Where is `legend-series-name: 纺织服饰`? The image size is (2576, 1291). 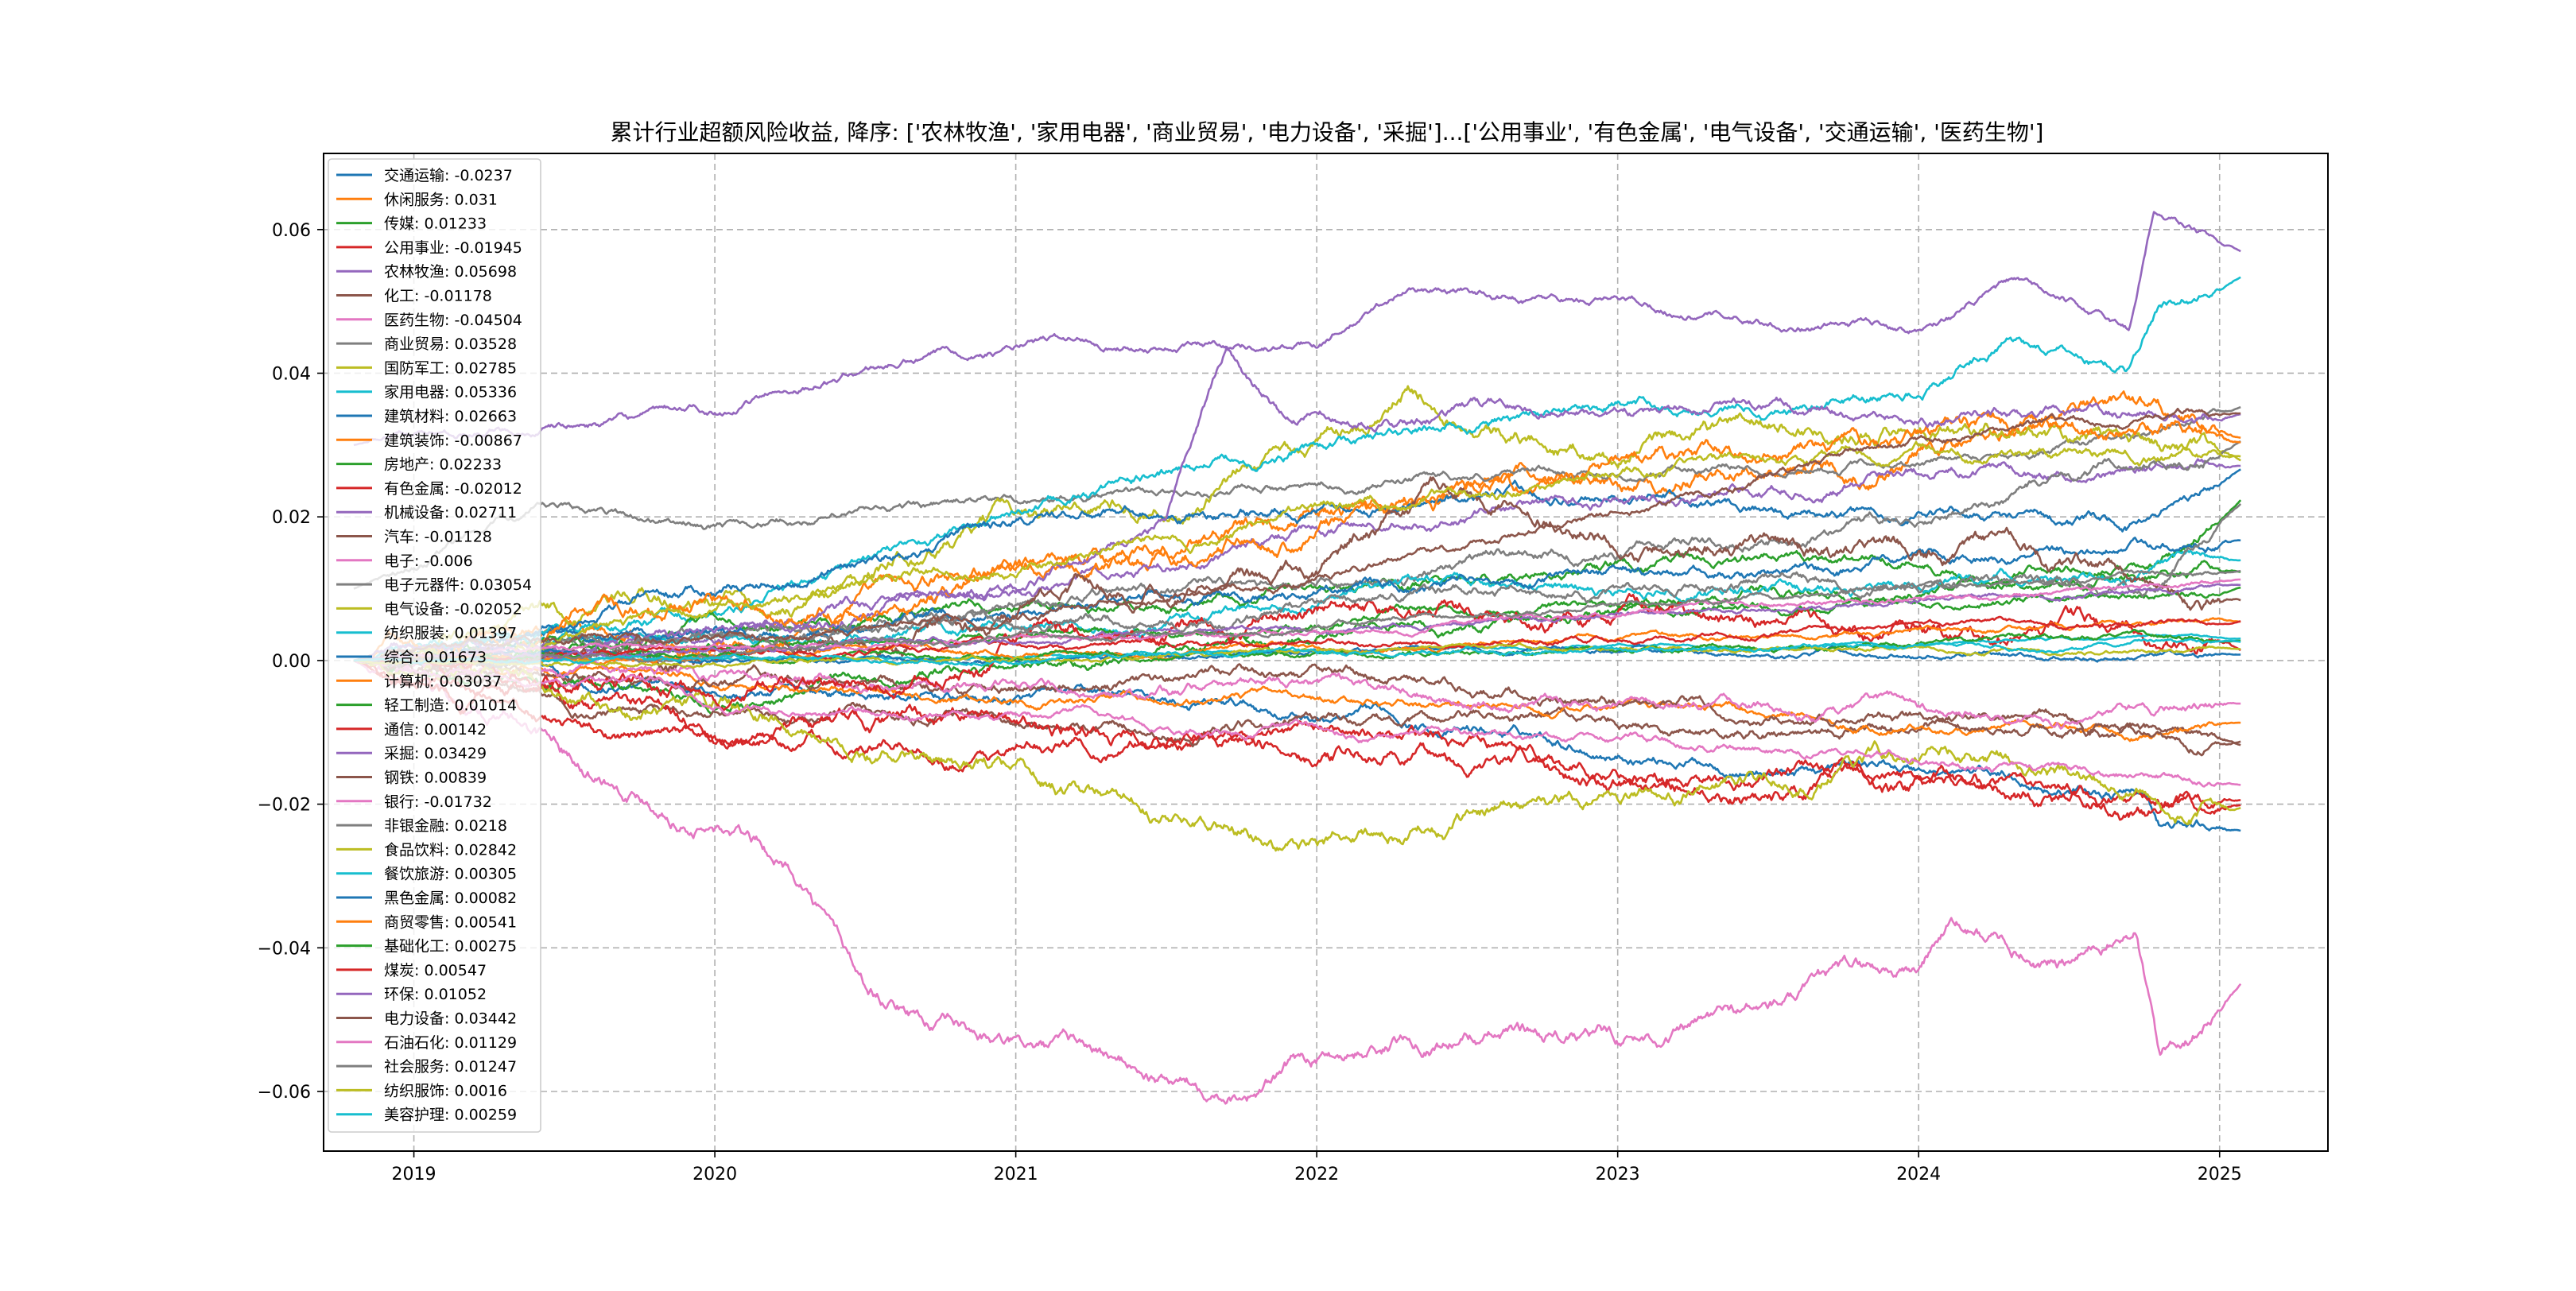
legend-series-name: 纺织服饰 is located at coordinates (414, 1090).